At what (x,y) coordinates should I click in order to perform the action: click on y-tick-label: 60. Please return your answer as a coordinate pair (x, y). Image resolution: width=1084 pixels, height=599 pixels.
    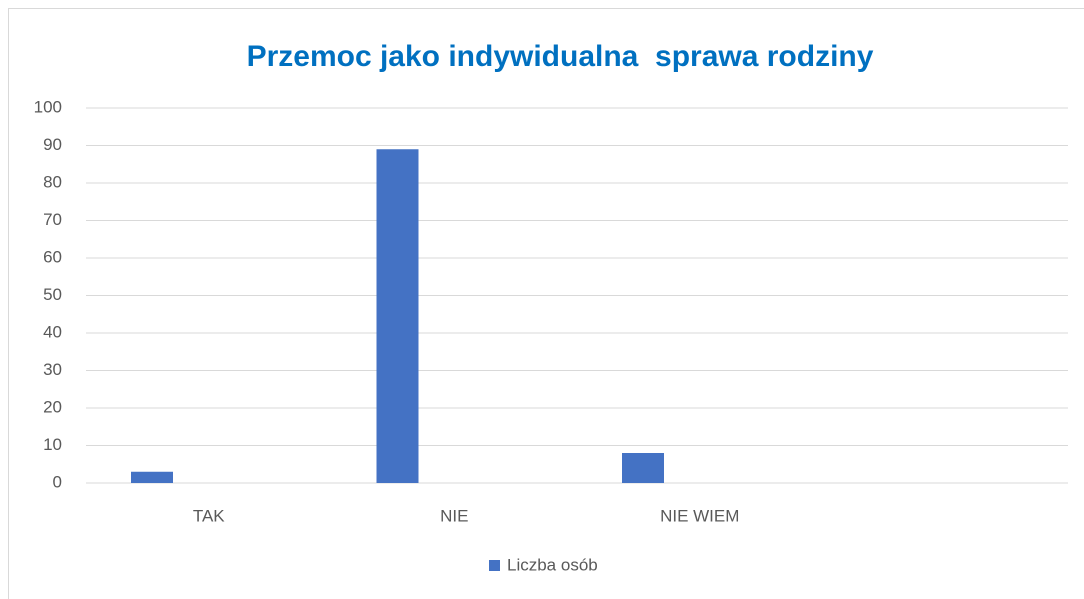
    Looking at the image, I should click on (52, 256).